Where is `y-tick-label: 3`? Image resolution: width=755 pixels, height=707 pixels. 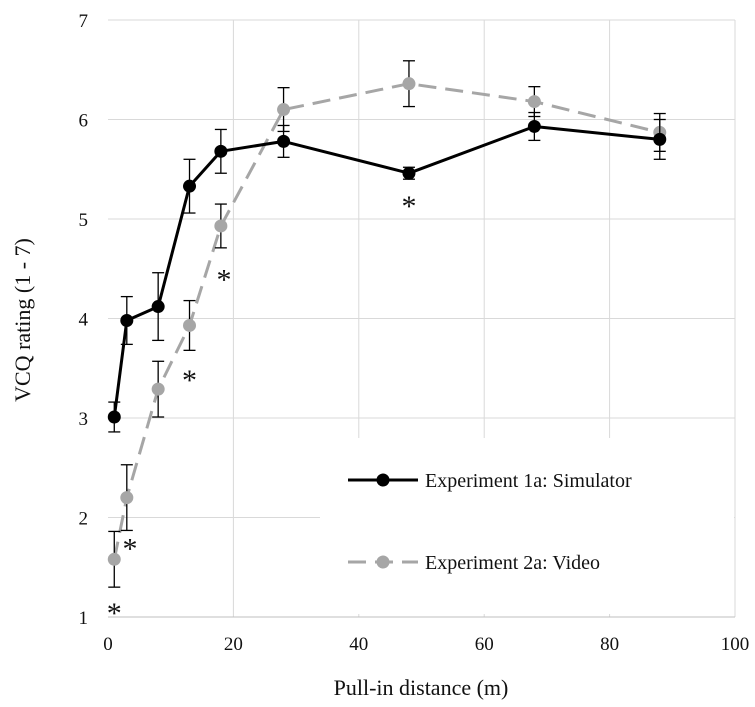 y-tick-label: 3 is located at coordinates (84, 419).